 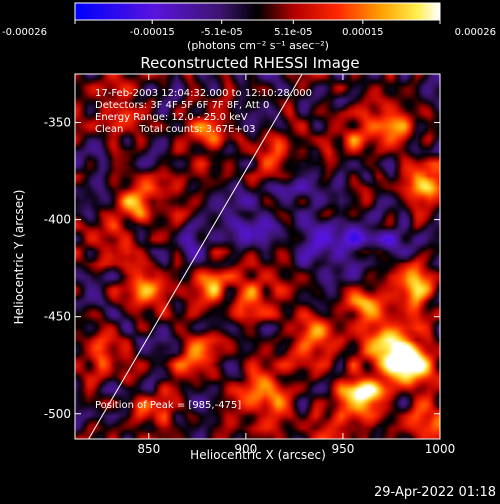 I want to click on annotation-time-range: 17-Feb-2003 12:04:32.000 to 12:10:28.000, so click(x=203, y=93).